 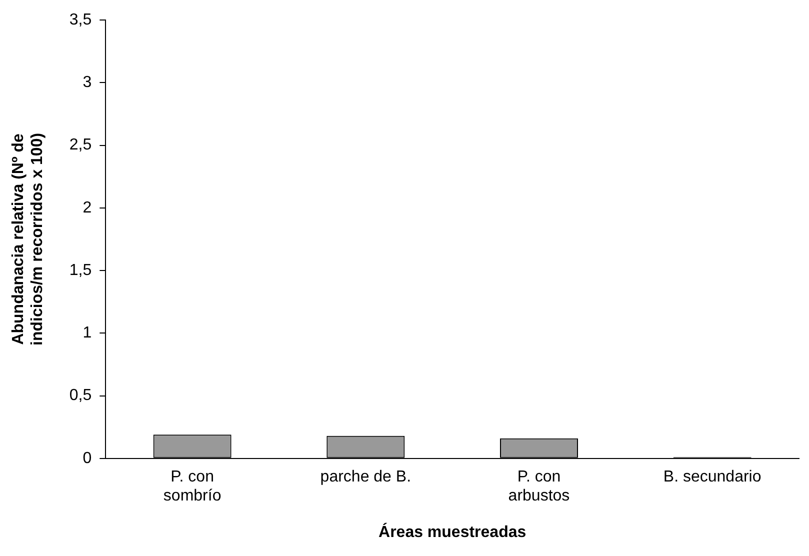 What do you see at coordinates (87, 207) in the screenshot?
I see `y-tick-label: 2` at bounding box center [87, 207].